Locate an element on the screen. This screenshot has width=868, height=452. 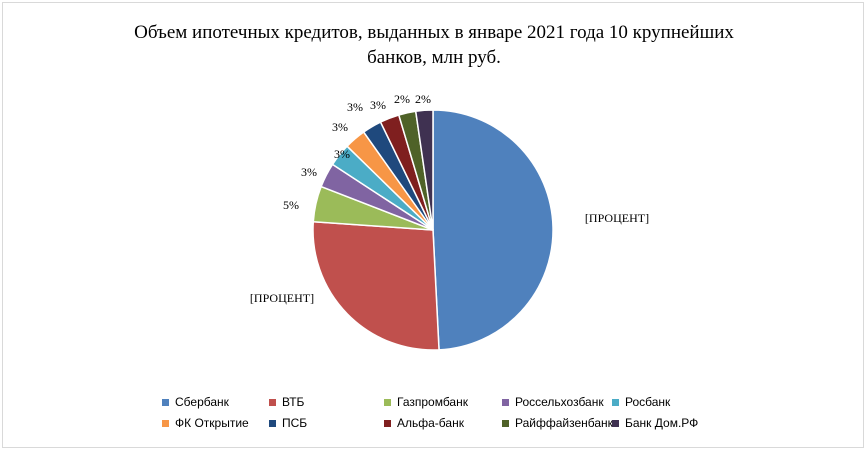
data-label-7: 3% is located at coordinates (355, 107).